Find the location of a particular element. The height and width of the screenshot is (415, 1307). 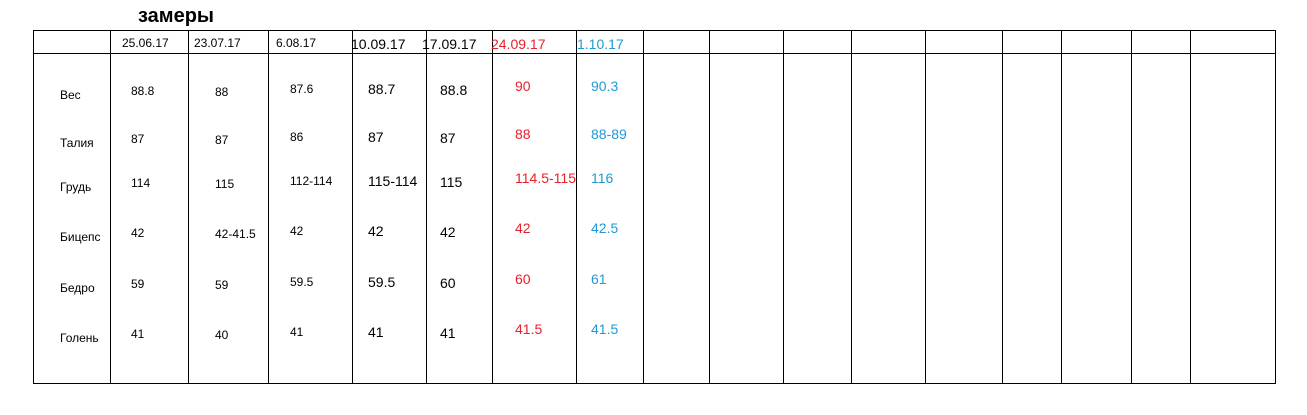

column-header: 6.08.17 is located at coordinates (296, 43).